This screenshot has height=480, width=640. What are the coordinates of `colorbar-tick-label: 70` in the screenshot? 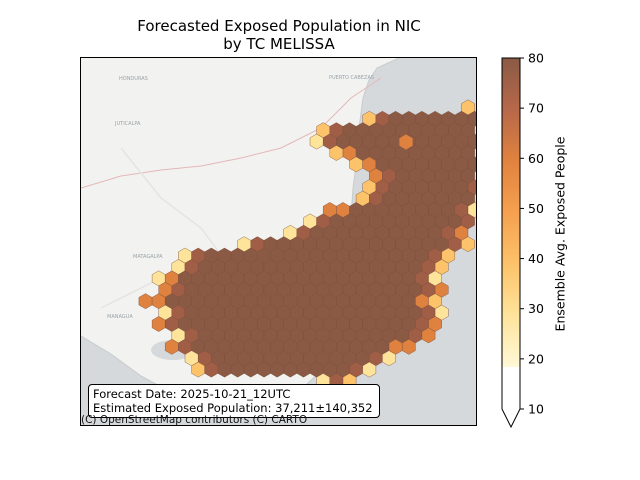 It's located at (536, 108).